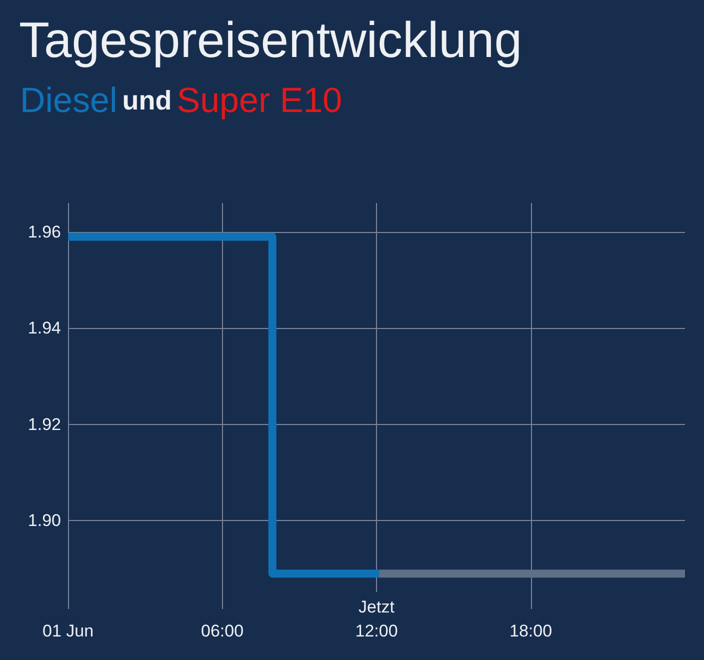  What do you see at coordinates (44, 232) in the screenshot?
I see `y-tick-label: 1.96` at bounding box center [44, 232].